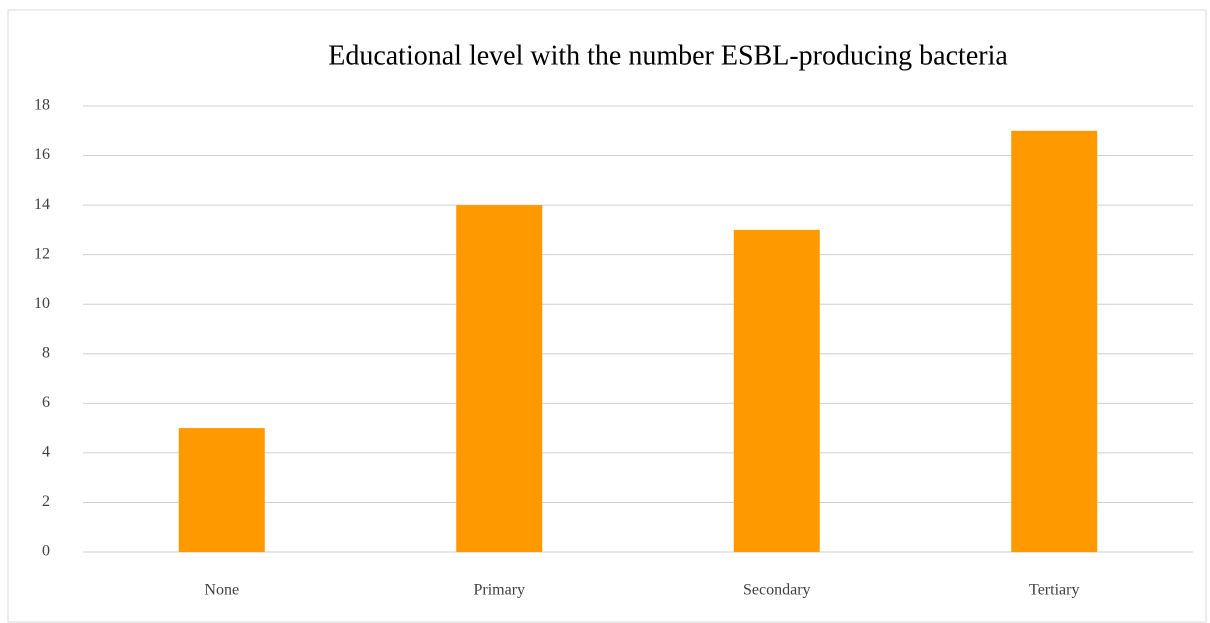 The image size is (1210, 623). Describe the element at coordinates (46, 452) in the screenshot. I see `y-tick-label: 4` at that location.